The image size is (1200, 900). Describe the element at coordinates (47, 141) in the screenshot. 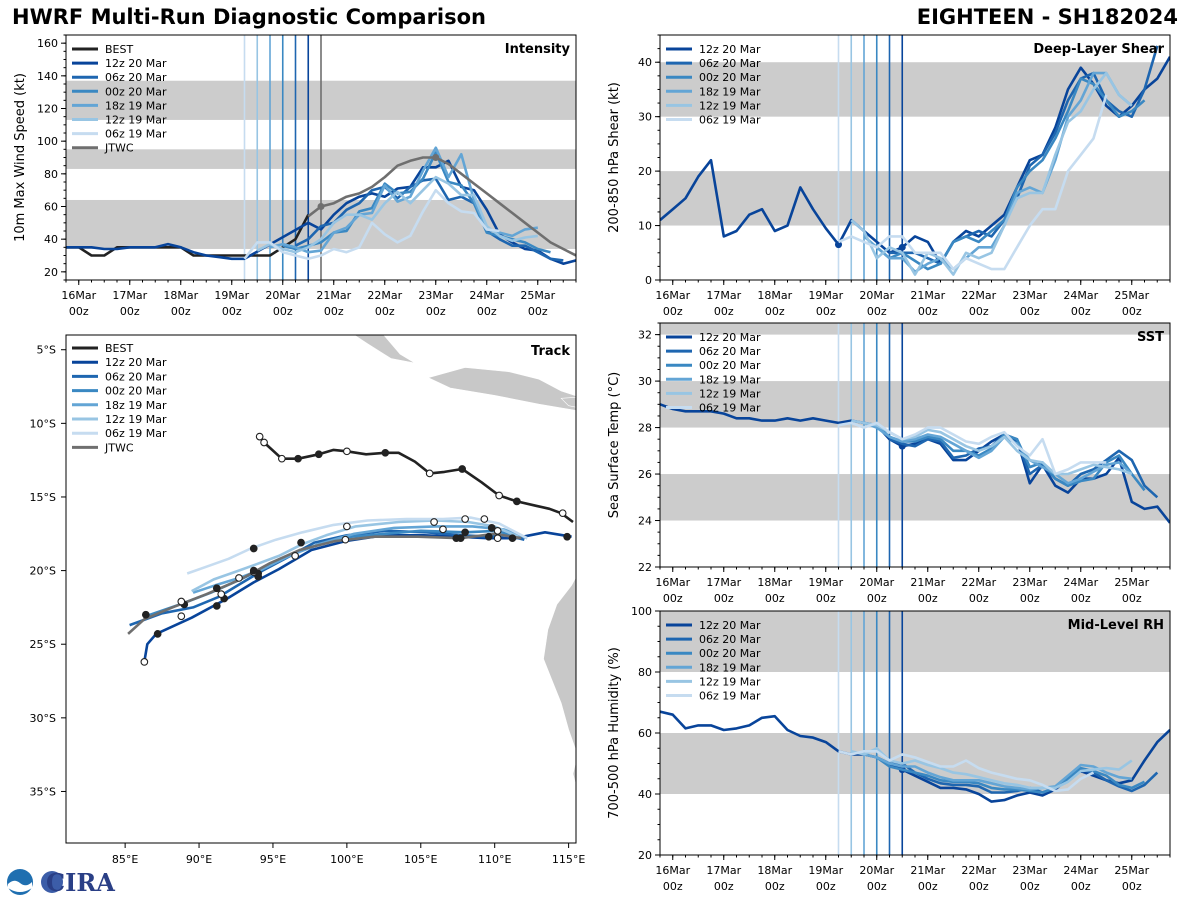

I see `intensity-ytick-label: 100` at that location.